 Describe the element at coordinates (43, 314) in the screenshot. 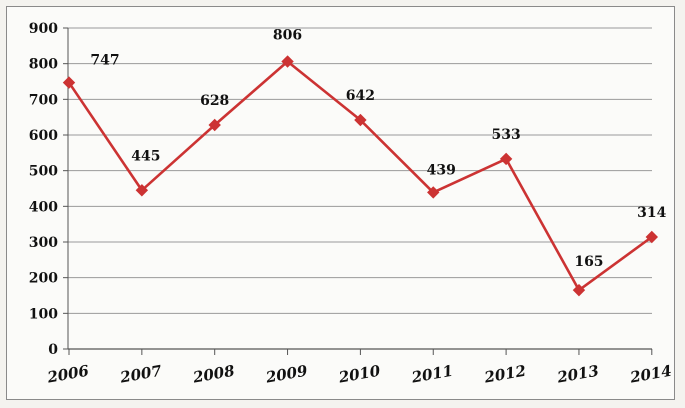

I see `y-tick-label-100: 100` at that location.